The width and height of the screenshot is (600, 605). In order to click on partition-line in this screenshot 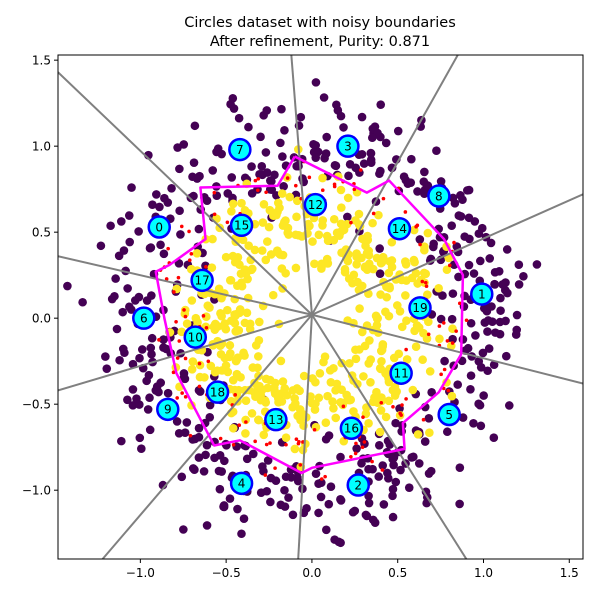, I will do `click(185, 285)`.